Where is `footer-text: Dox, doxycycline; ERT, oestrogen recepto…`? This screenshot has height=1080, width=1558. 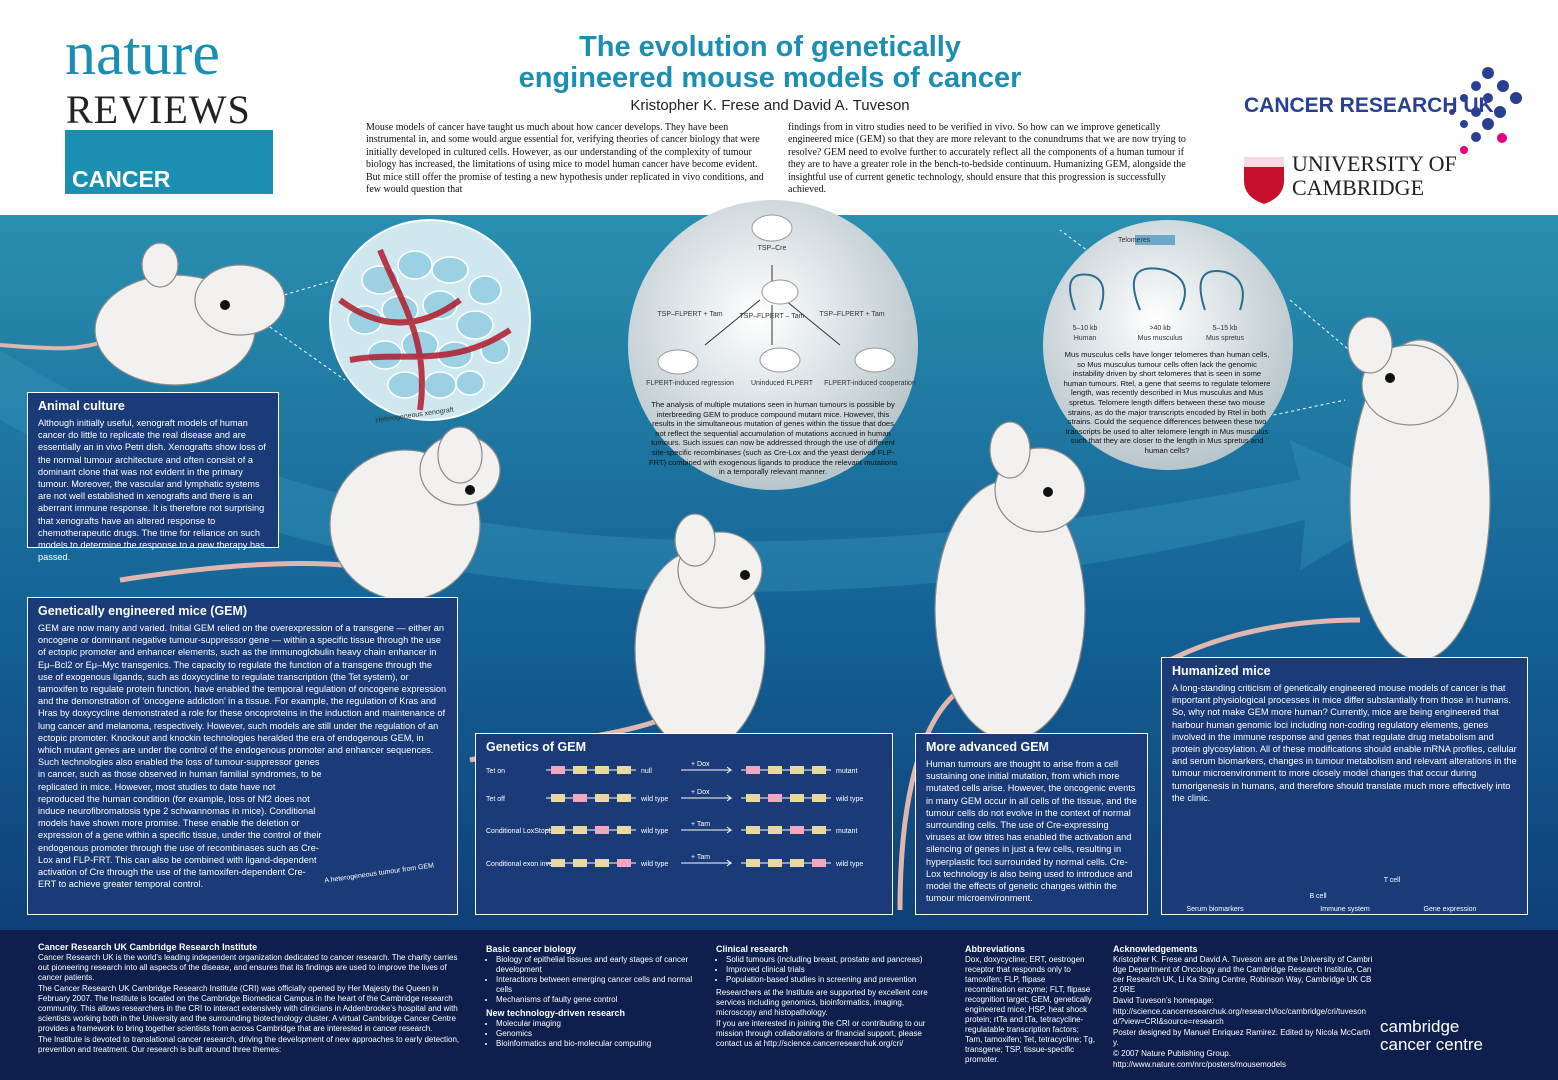
footer-text: Dox, doxycycline; ERT, oestrogen recepto… is located at coordinates (1030, 1009).